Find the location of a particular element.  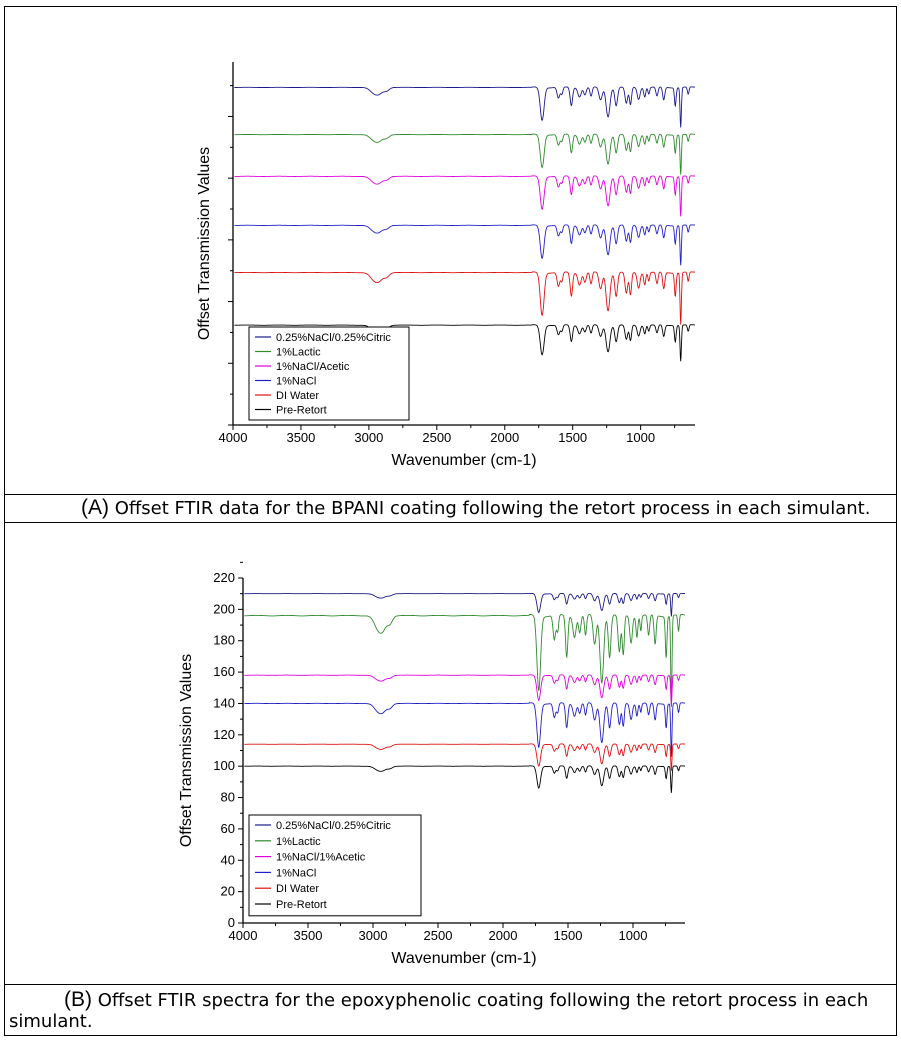

a-x-axis-title: Wavenumber (cm-1) is located at coordinates (463, 460).